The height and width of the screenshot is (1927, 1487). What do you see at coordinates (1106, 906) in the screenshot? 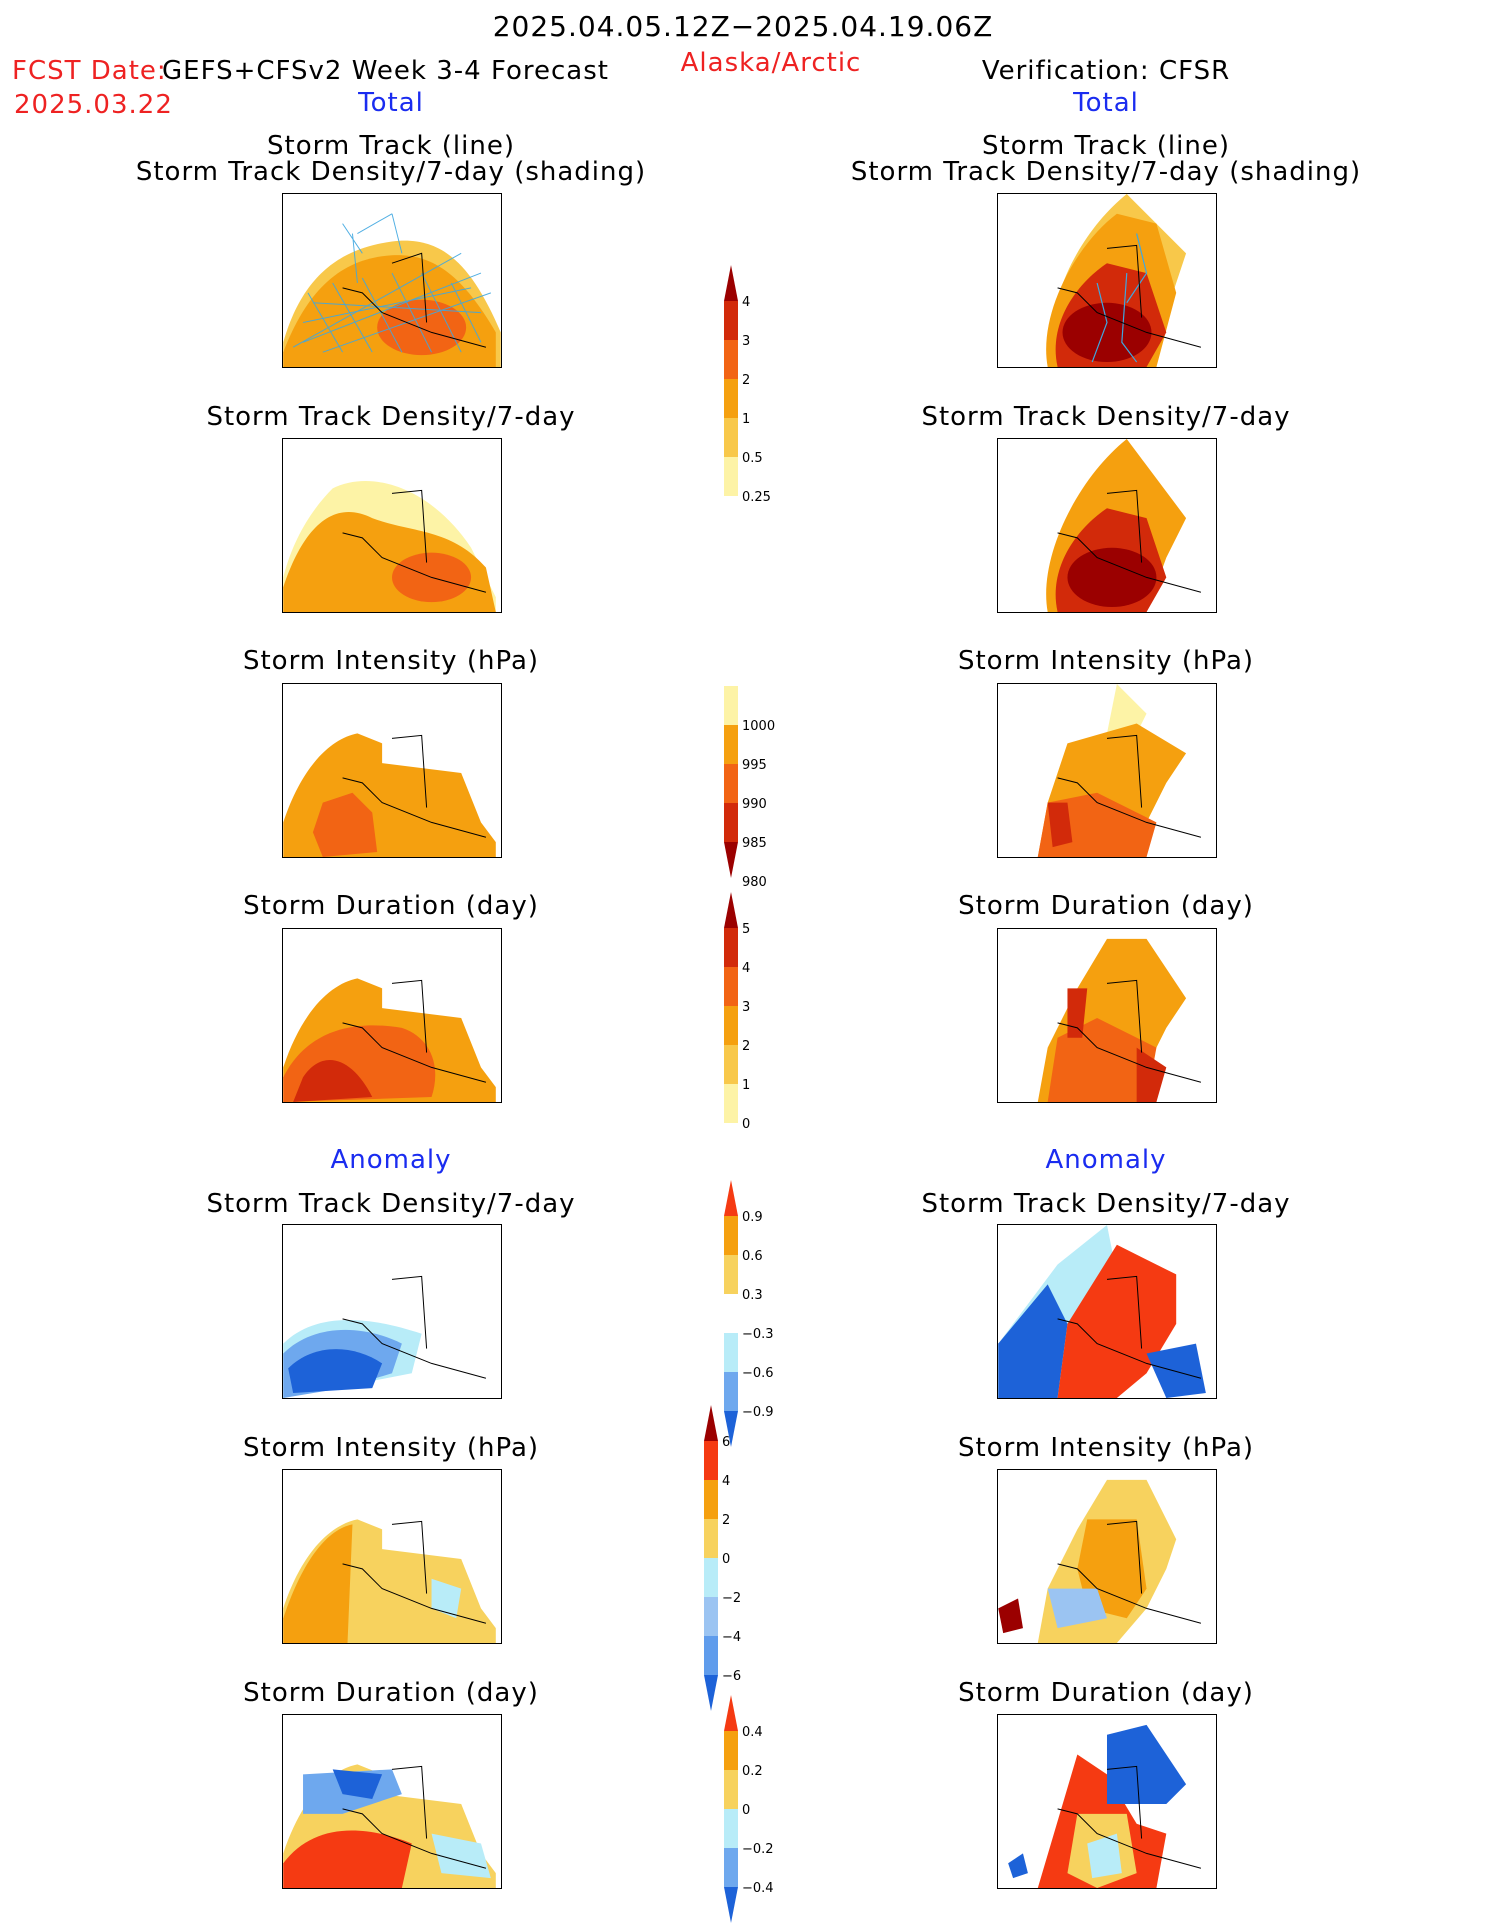
I see `title-r-duration: Storm Duration (day)` at bounding box center [1106, 906].